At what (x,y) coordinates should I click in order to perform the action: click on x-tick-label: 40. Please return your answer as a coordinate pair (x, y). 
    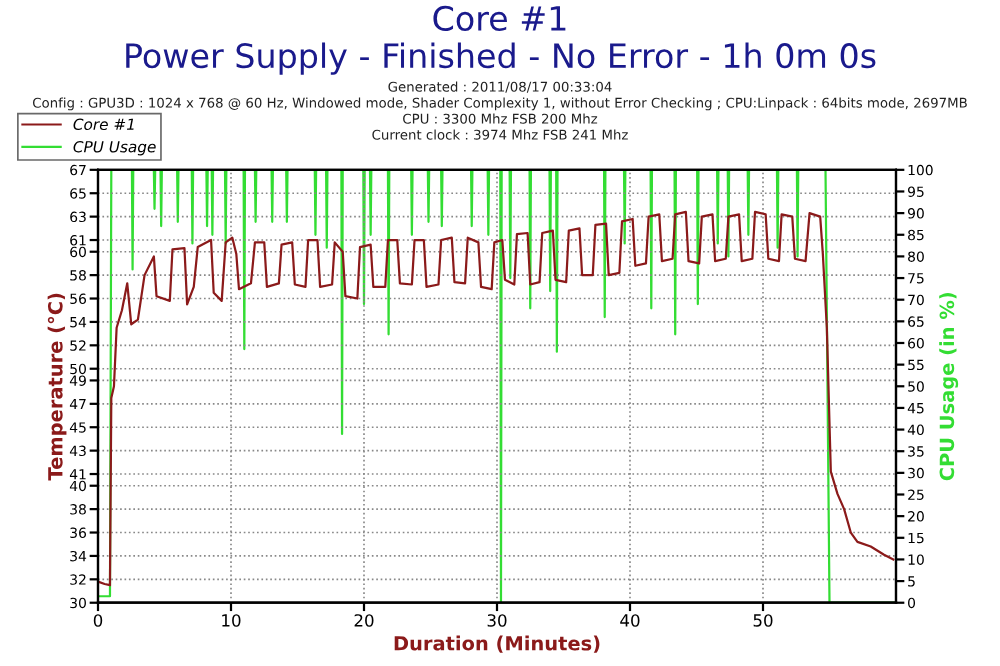
    Looking at the image, I should click on (630, 620).